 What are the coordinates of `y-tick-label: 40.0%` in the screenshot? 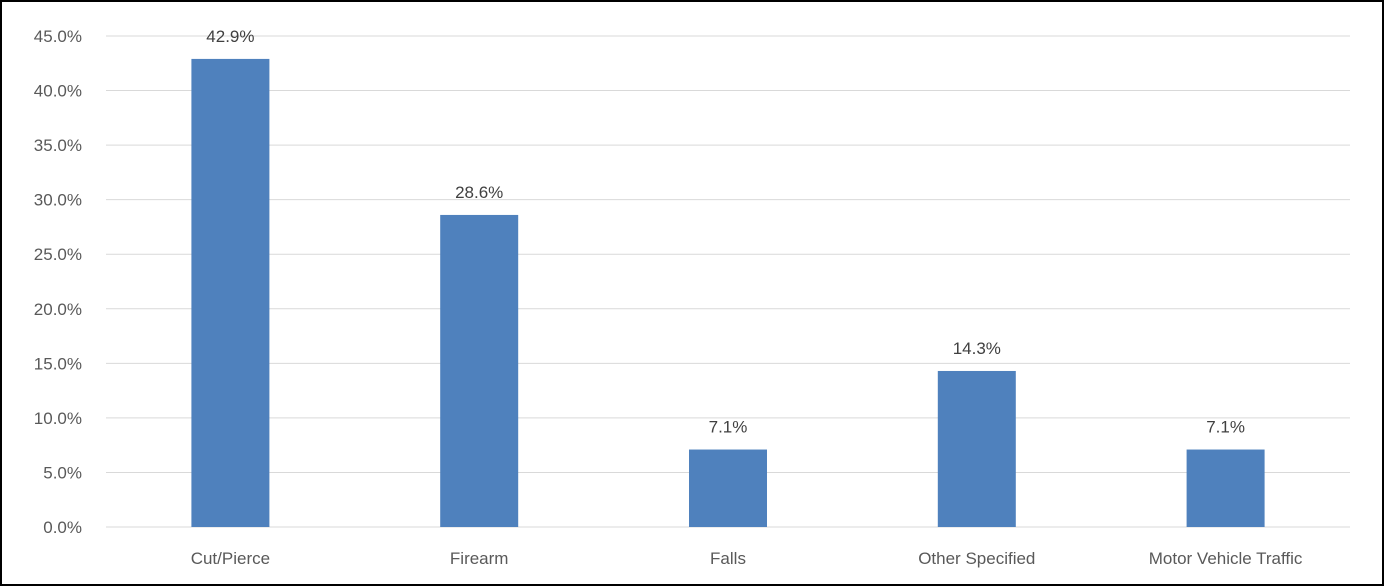 It's located at (58, 91).